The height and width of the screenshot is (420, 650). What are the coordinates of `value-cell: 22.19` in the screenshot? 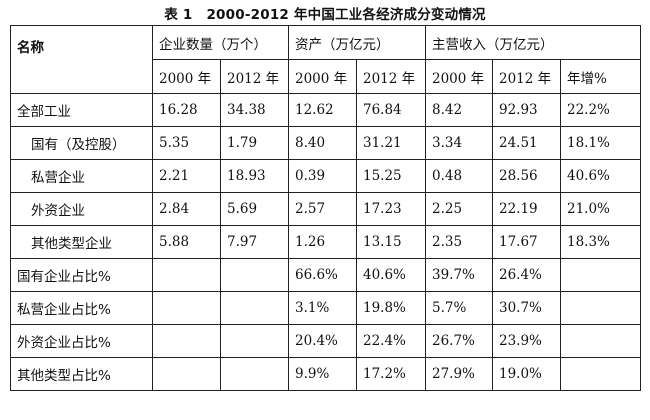 It's located at (526, 209).